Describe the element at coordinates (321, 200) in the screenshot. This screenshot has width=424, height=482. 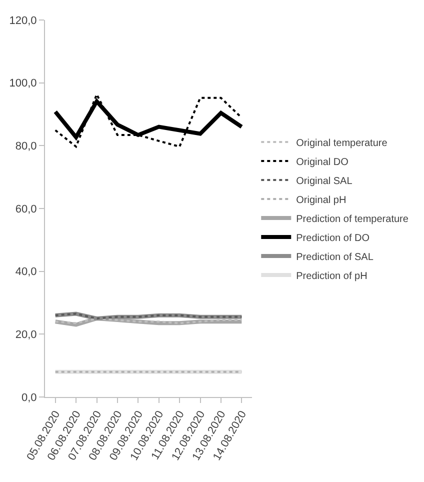
I see `legend-label: Original pH` at that location.